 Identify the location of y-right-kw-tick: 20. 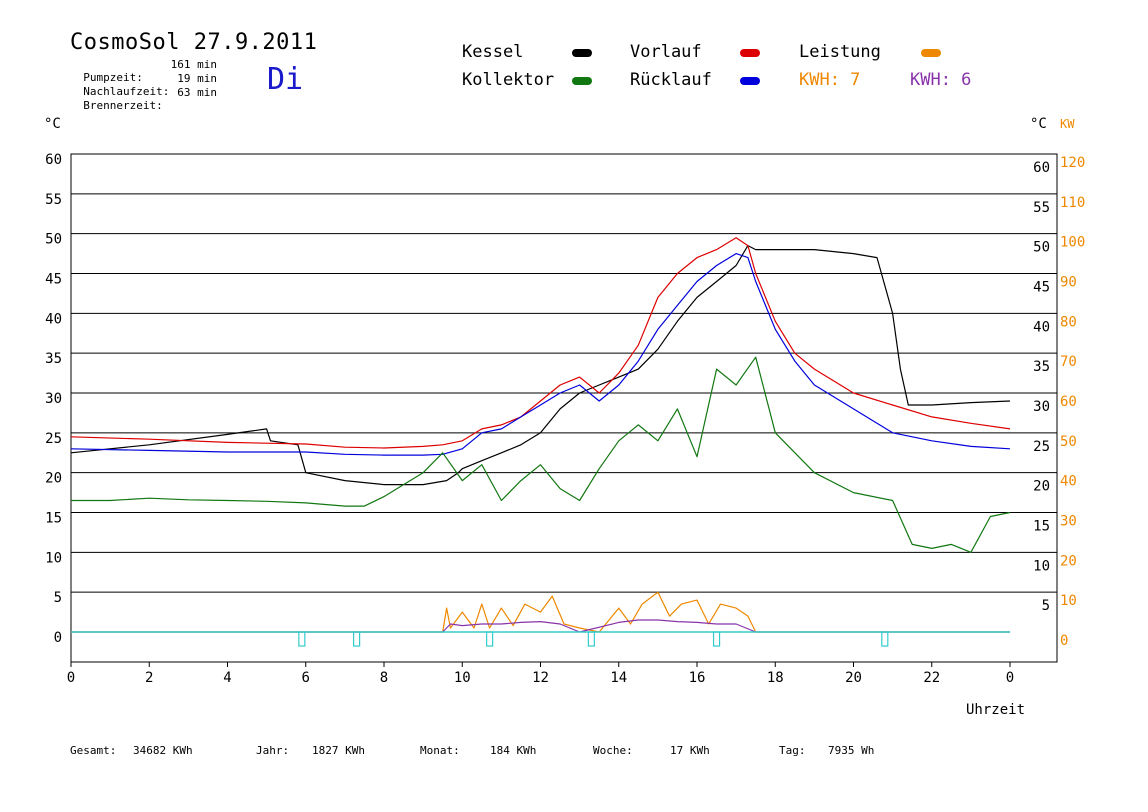
(1068, 561).